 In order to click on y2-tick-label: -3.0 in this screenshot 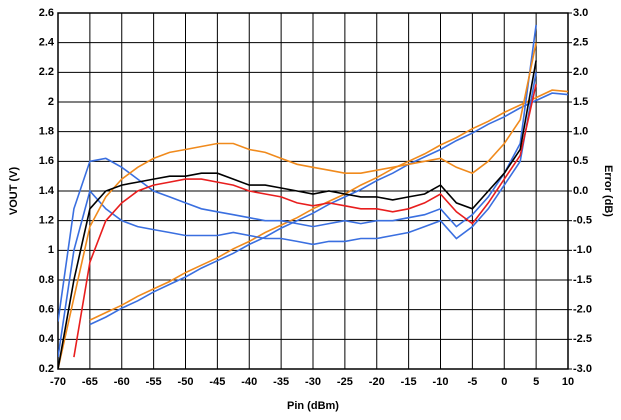, I will do `click(582, 369)`.